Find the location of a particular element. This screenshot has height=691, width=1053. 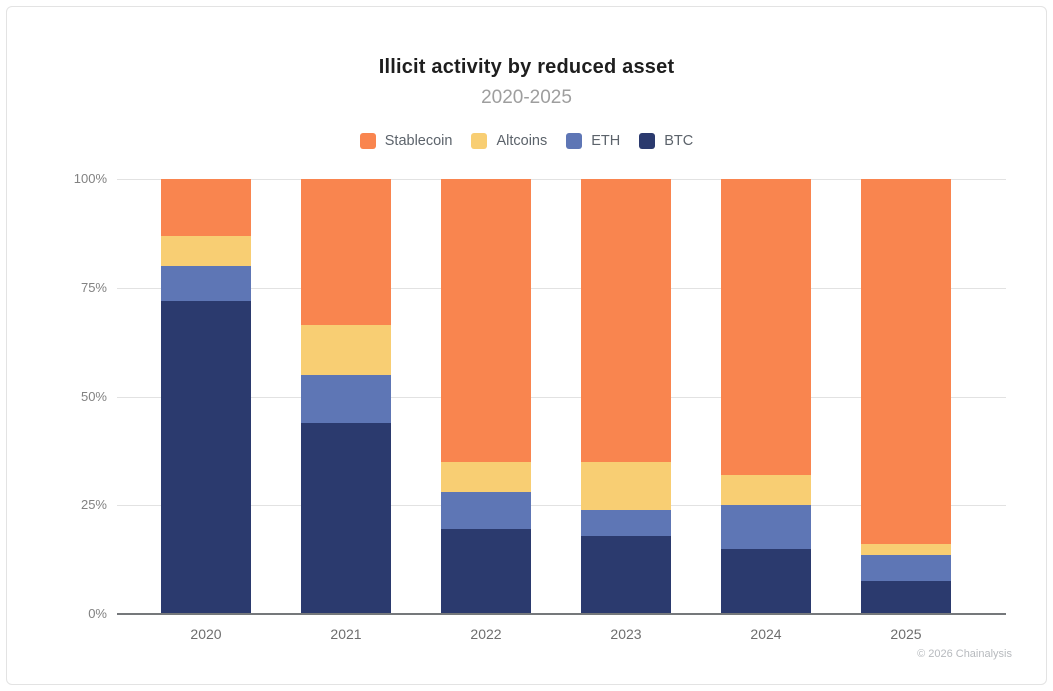

y-tick-label-100: 100% is located at coordinates (90, 178).